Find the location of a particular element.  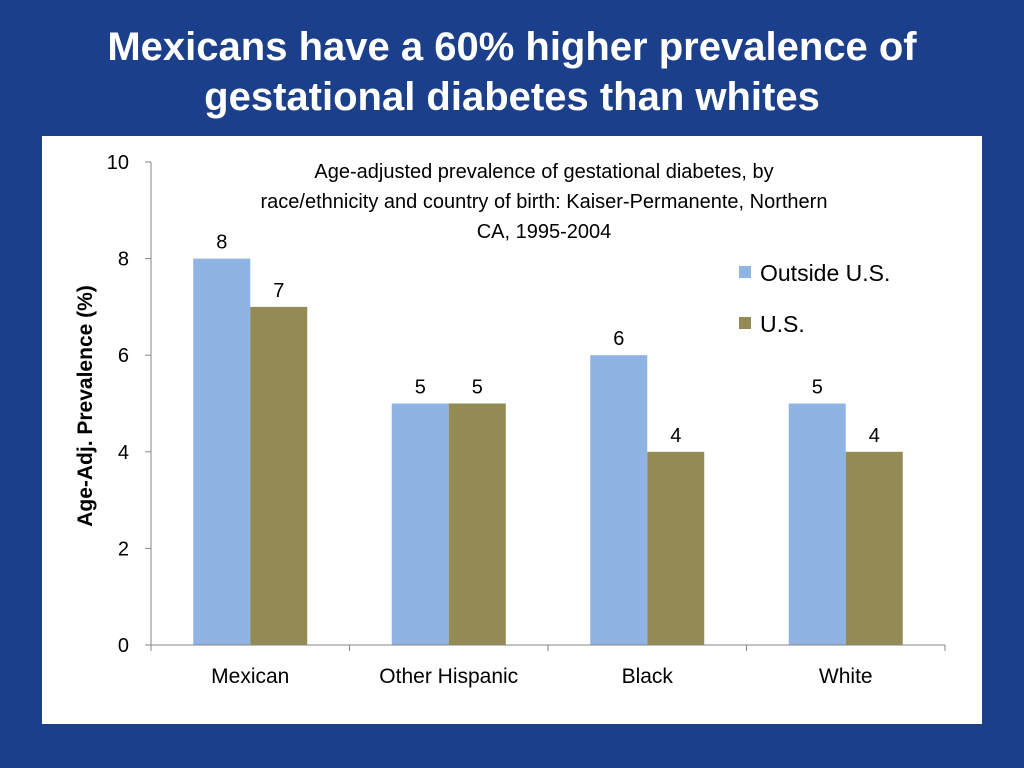

chart-title-line: CA, 1995-2004 is located at coordinates (544, 232).